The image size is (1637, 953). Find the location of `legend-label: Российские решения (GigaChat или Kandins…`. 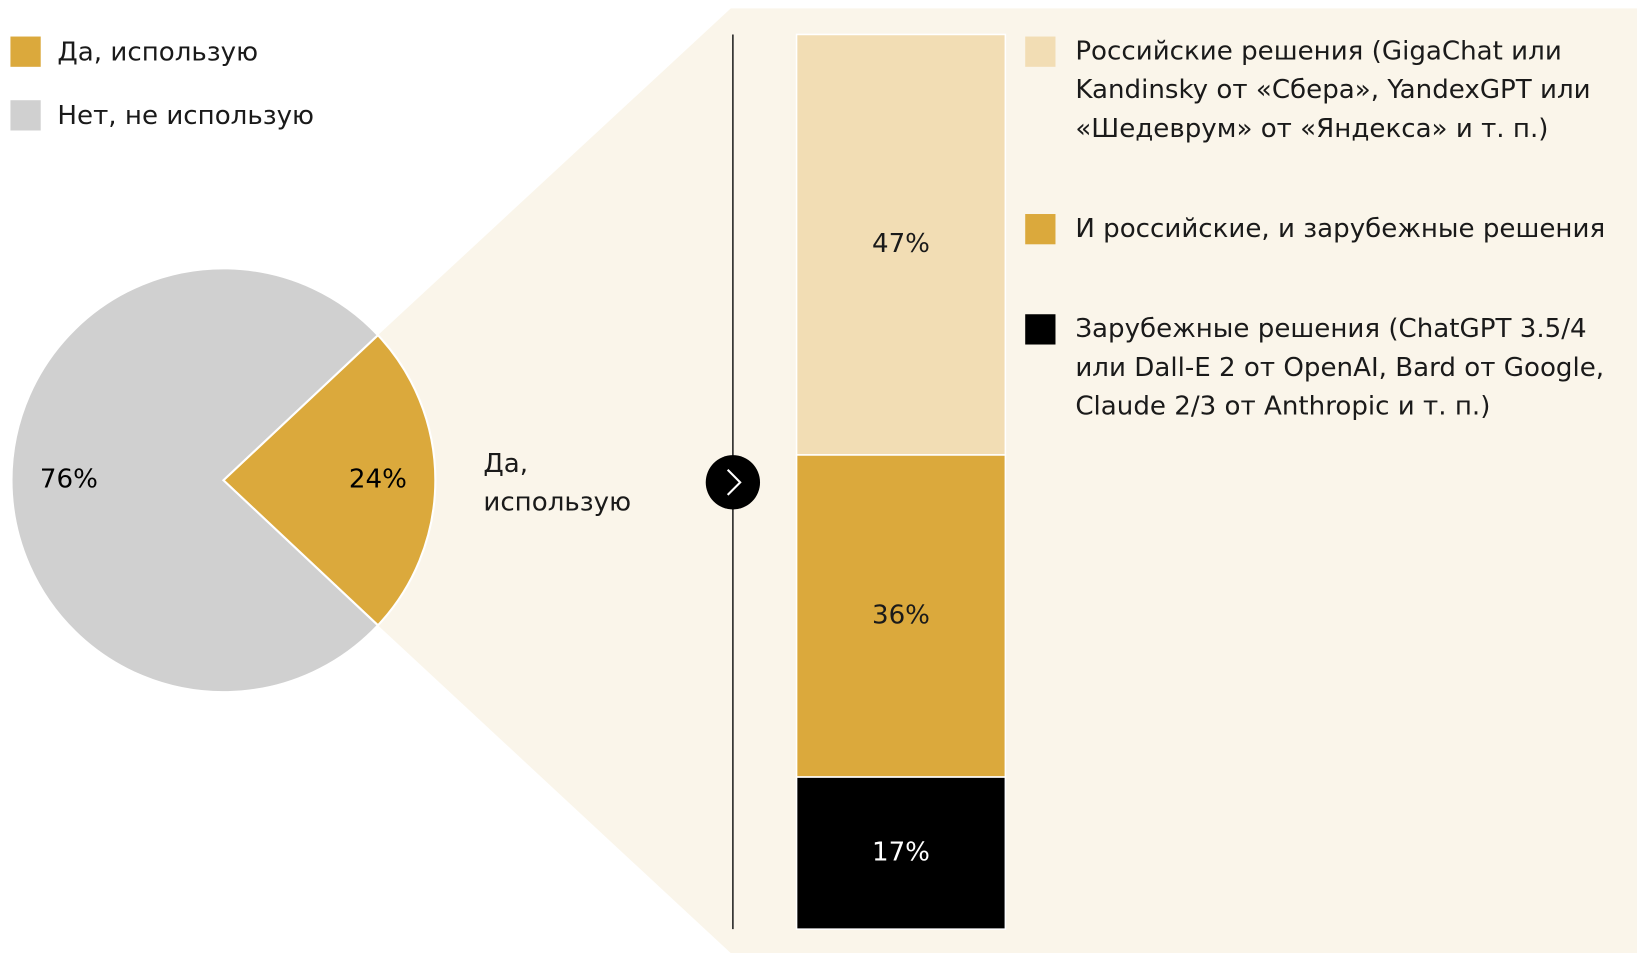

legend-label: Российские решения (GigaChat или Kandins… is located at coordinates (1333, 89).